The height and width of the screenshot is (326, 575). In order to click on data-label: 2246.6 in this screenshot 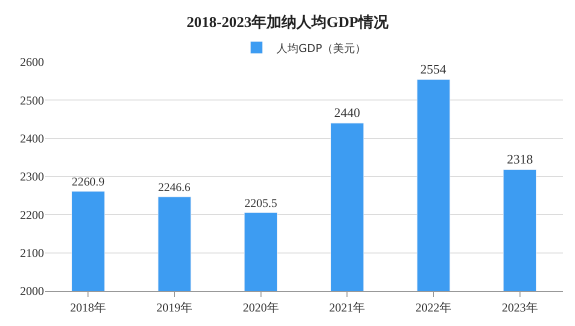, I will do `click(174, 187)`.